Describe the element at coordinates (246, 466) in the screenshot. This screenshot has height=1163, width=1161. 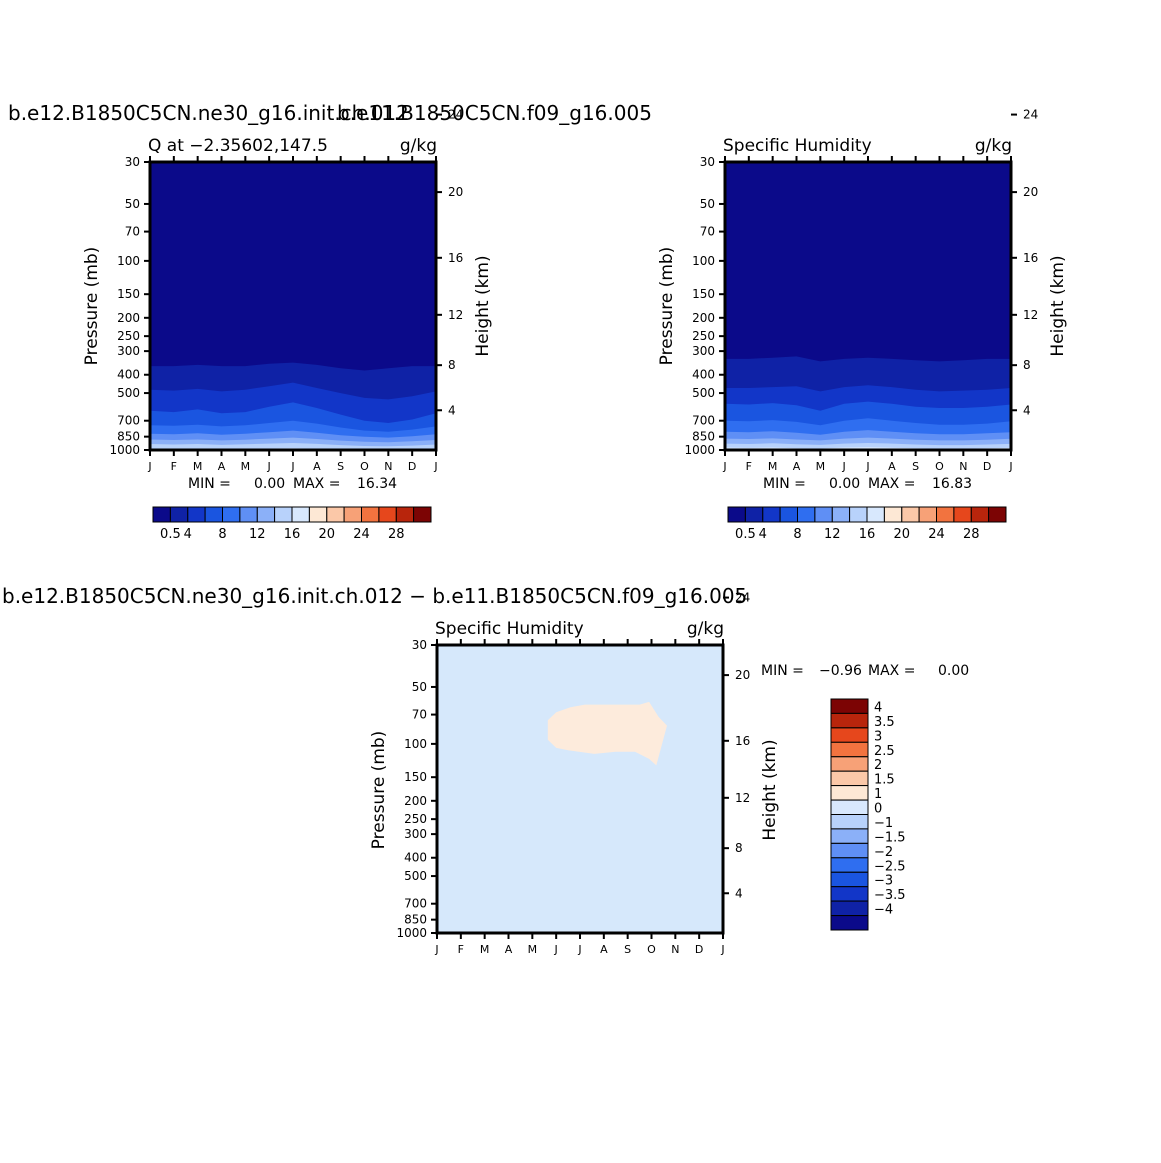
I see `month-tick-label: M` at that location.